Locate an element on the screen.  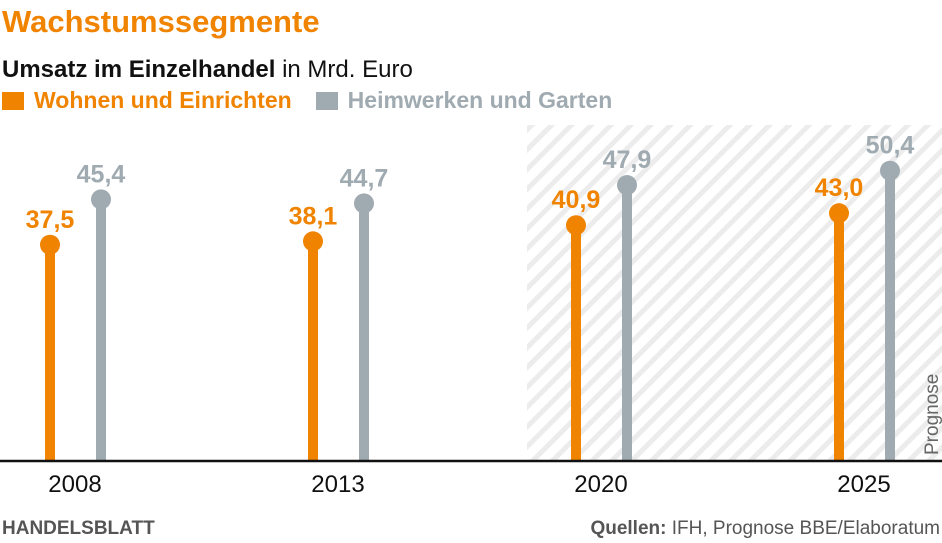
data-label: 40,9 is located at coordinates (576, 200).